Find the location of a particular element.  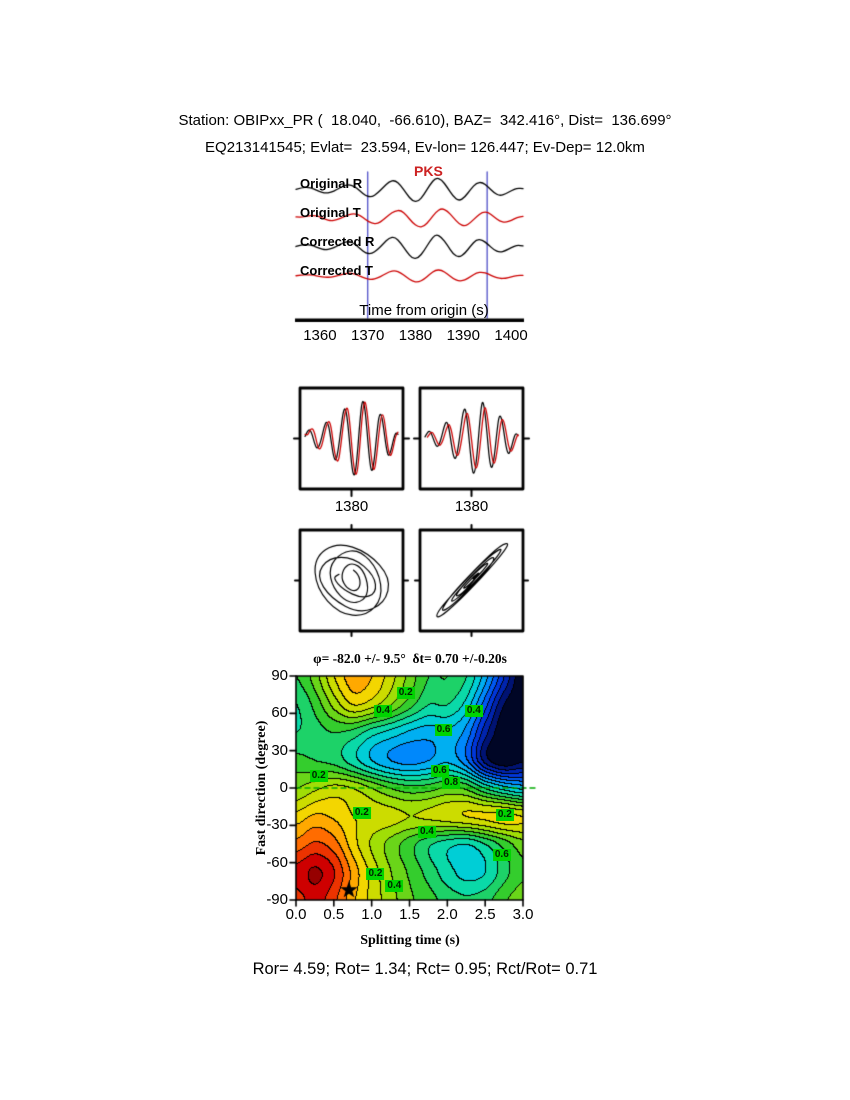

time-tick-label: 1390 is located at coordinates (463, 335).